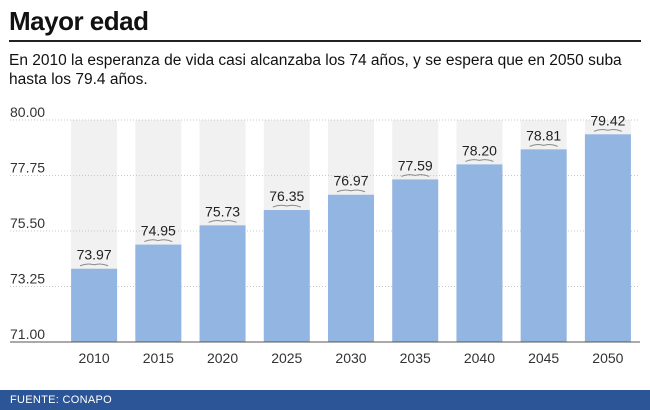  I want to click on bar-2035, so click(415, 260).